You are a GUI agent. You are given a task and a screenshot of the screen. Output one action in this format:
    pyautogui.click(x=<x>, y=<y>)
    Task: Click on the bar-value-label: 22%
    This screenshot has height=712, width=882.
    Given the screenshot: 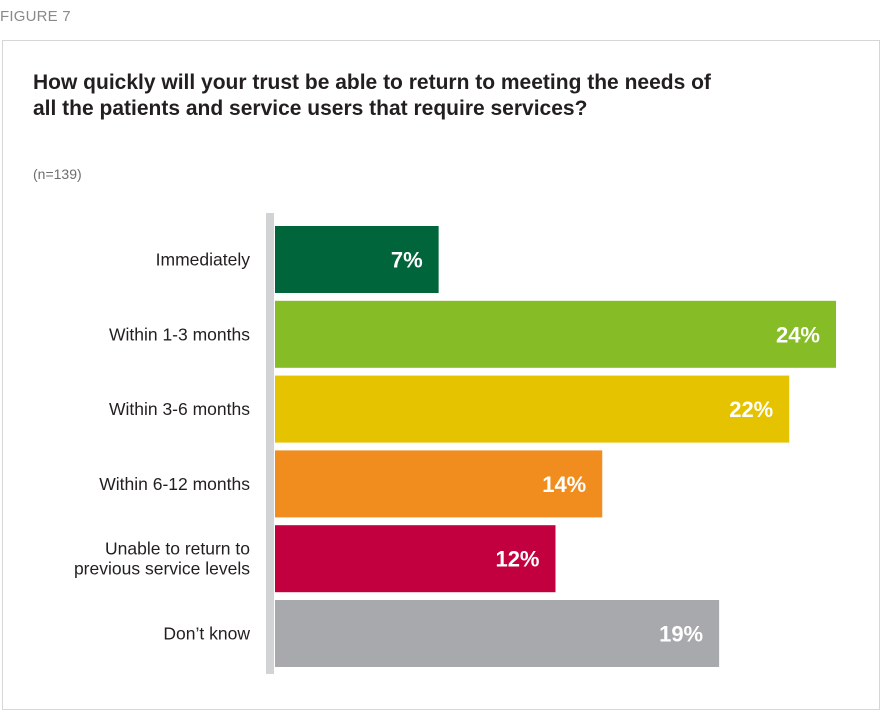 What is the action you would take?
    pyautogui.click(x=751, y=409)
    